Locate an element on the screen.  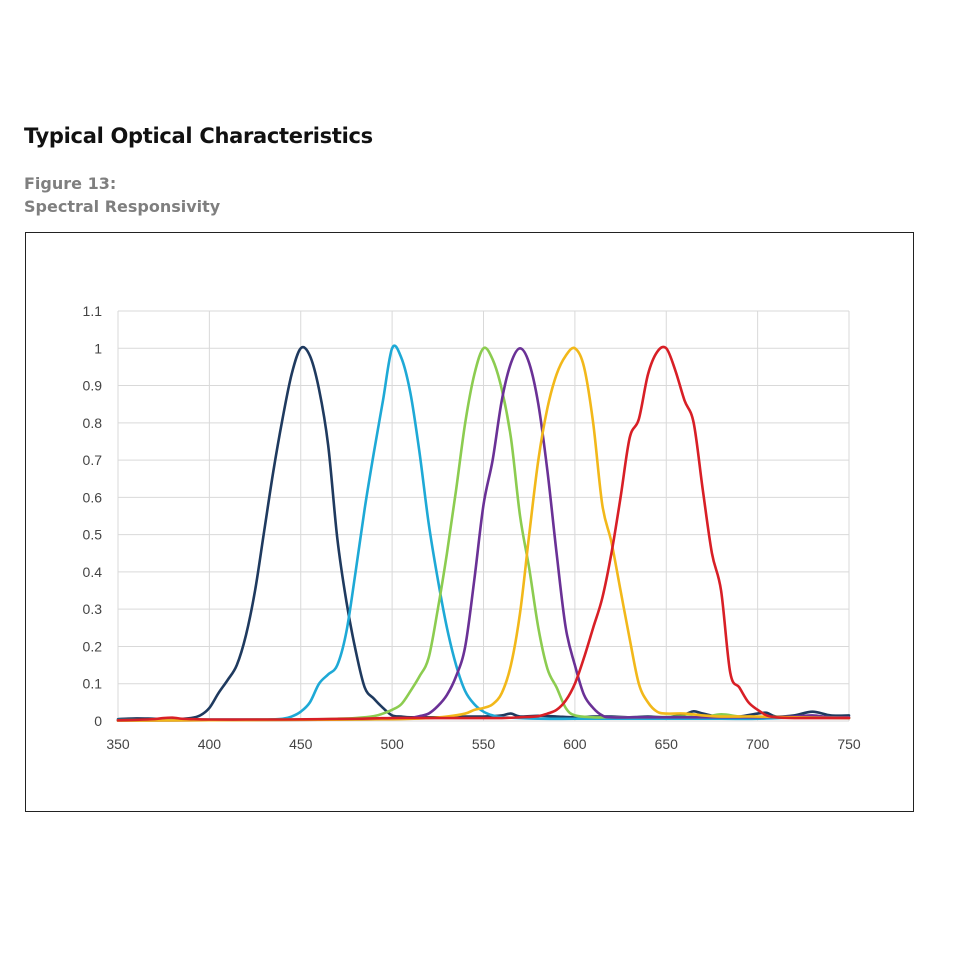
y-tick-label: 1.1 is located at coordinates (93, 311).